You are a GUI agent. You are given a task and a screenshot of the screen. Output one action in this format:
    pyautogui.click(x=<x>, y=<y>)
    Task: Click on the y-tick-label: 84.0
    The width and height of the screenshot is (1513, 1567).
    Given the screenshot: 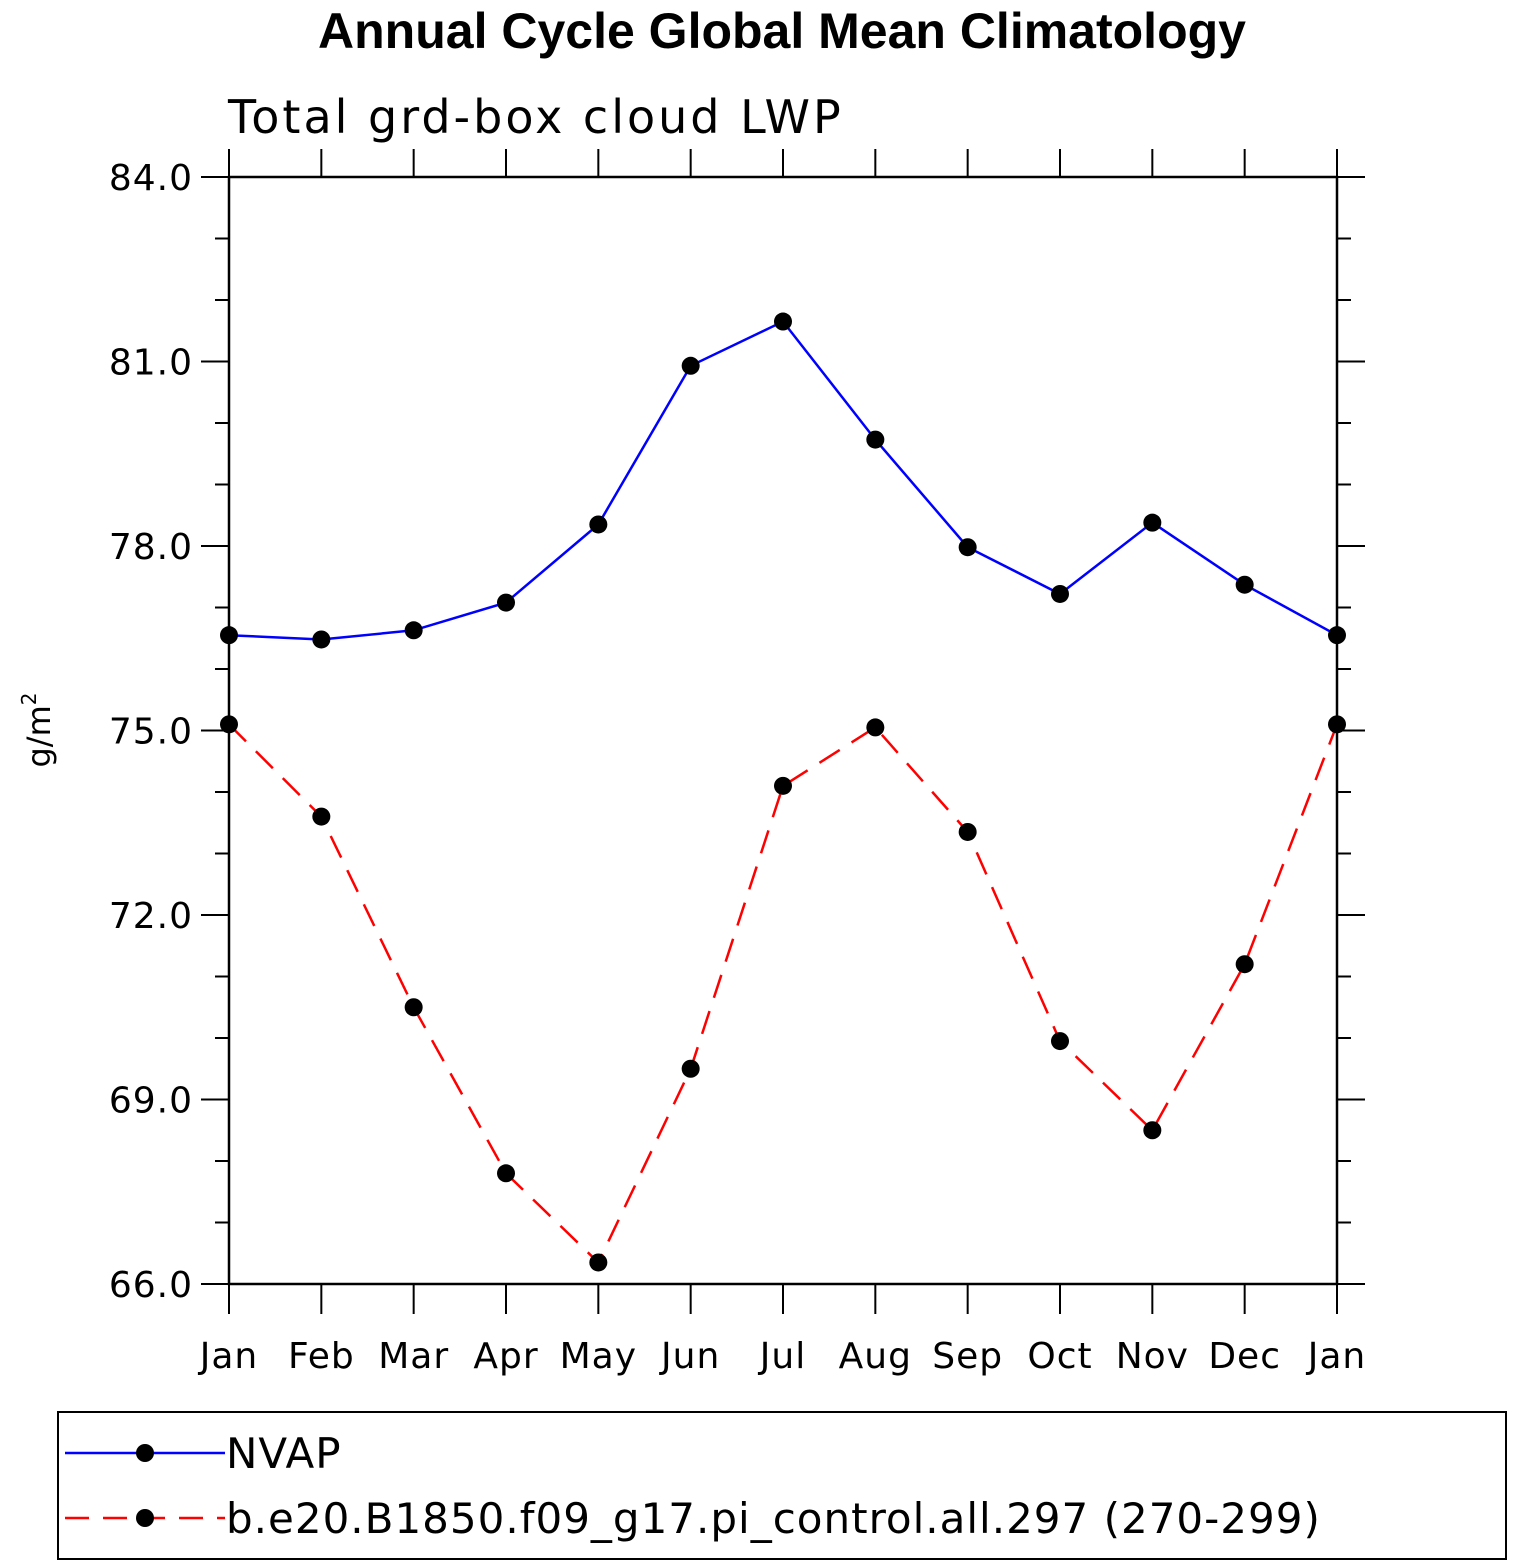 What is the action you would take?
    pyautogui.click(x=151, y=178)
    